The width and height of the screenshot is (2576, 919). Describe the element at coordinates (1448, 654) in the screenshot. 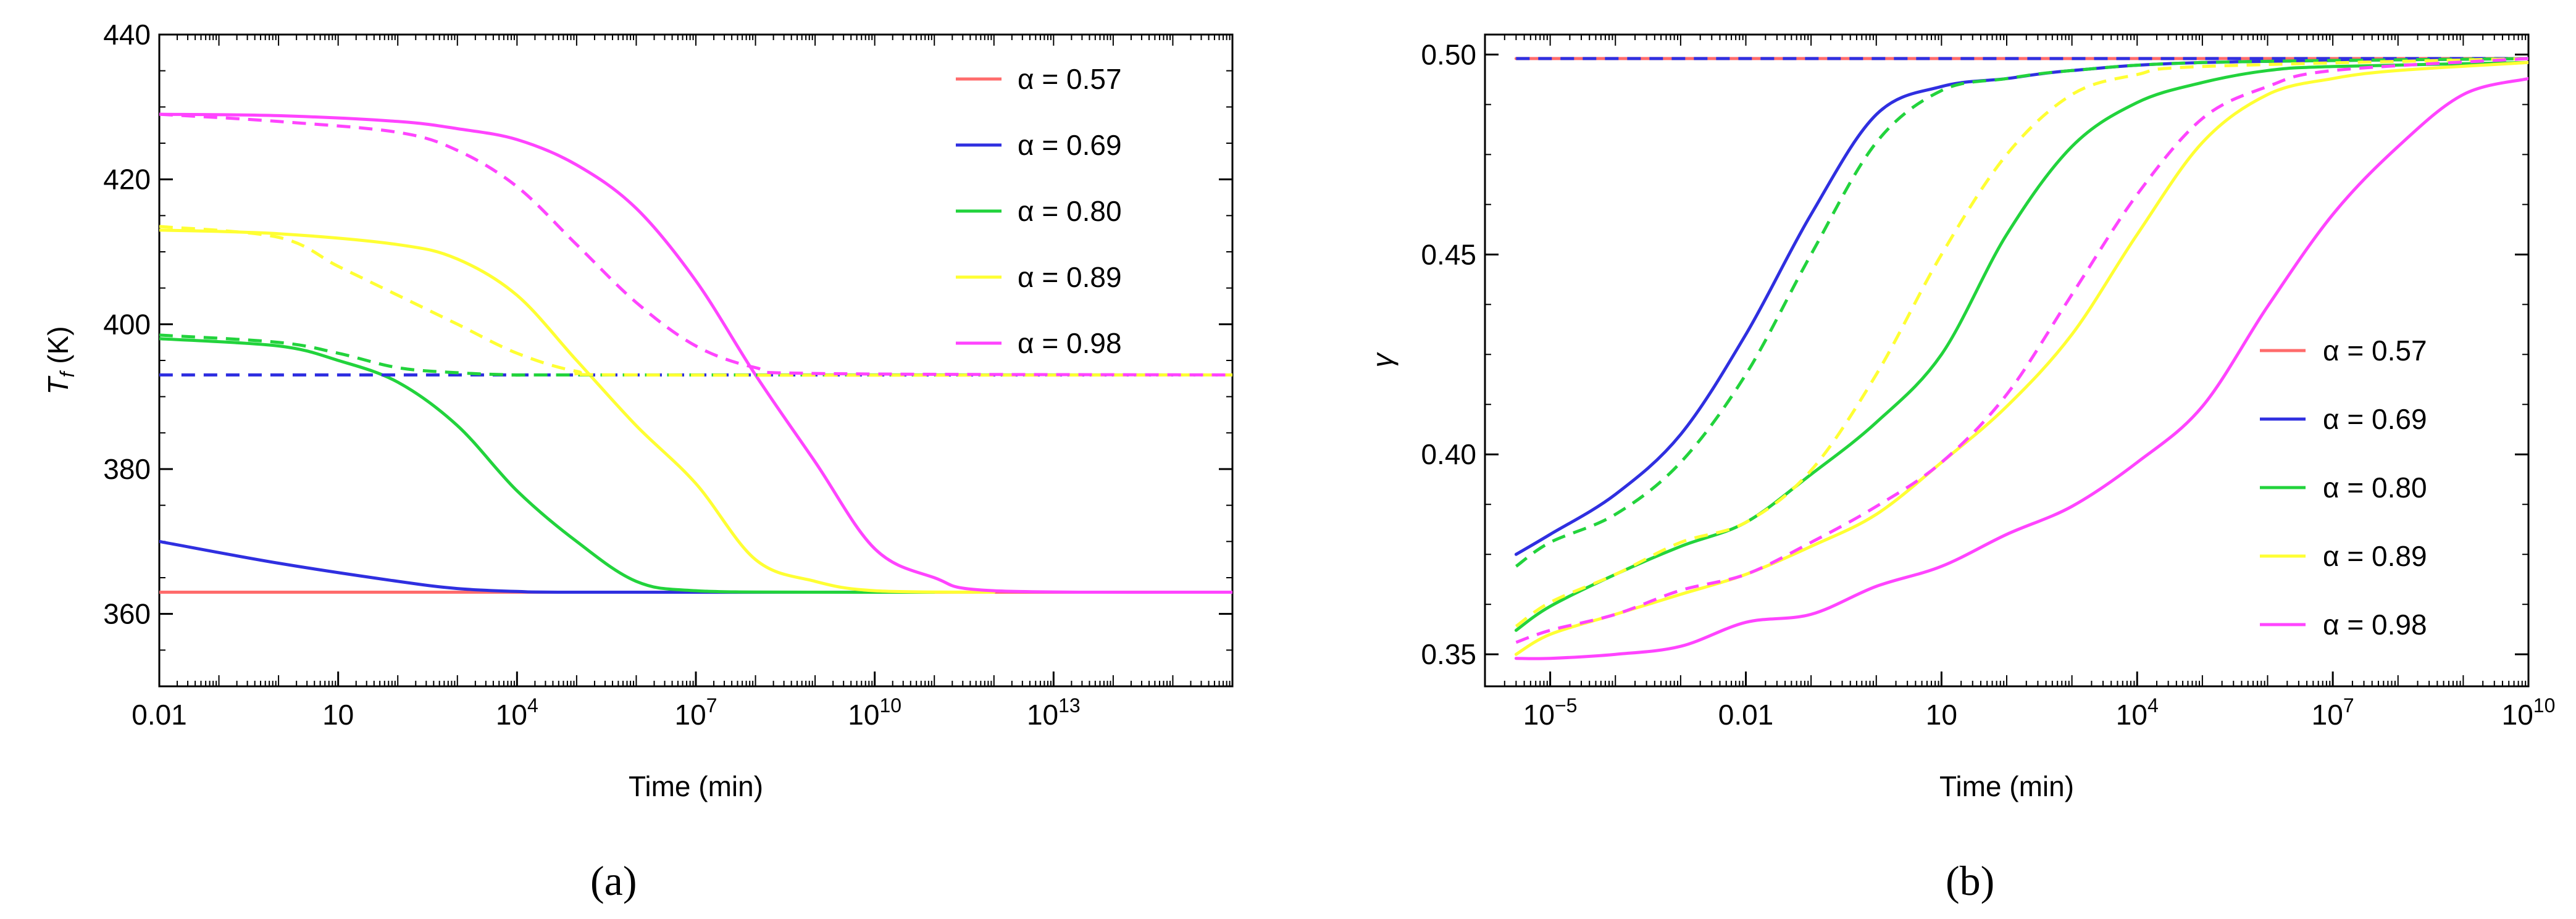

I see `y-tick-label: 0.35` at that location.